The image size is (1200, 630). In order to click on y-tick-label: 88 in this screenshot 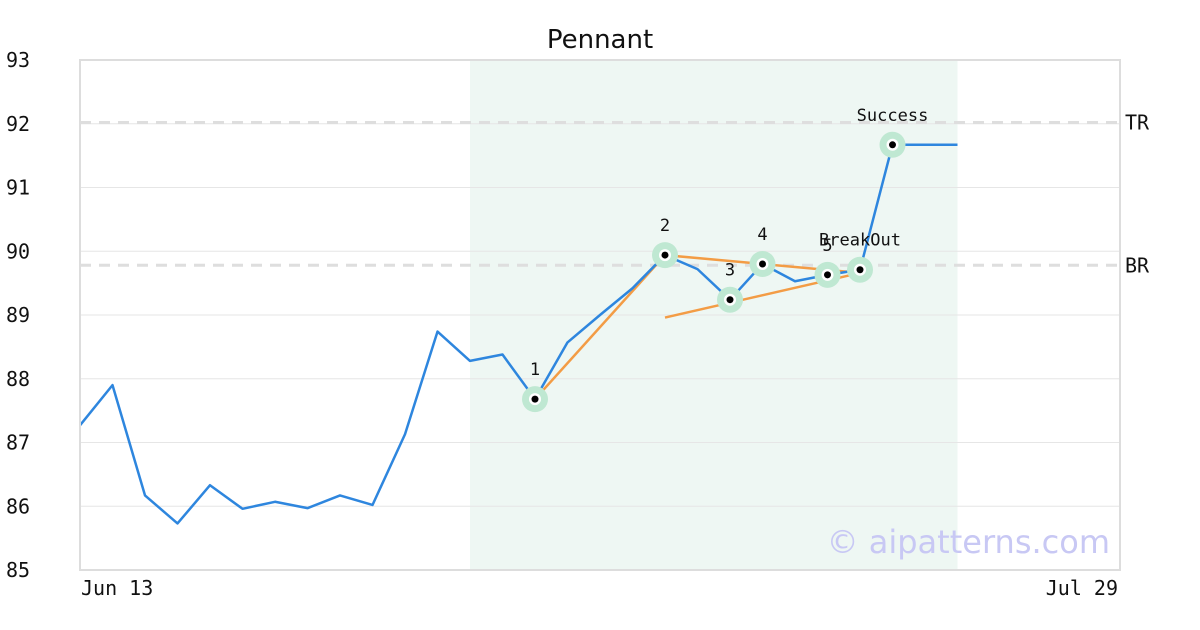, I will do `click(18, 379)`.